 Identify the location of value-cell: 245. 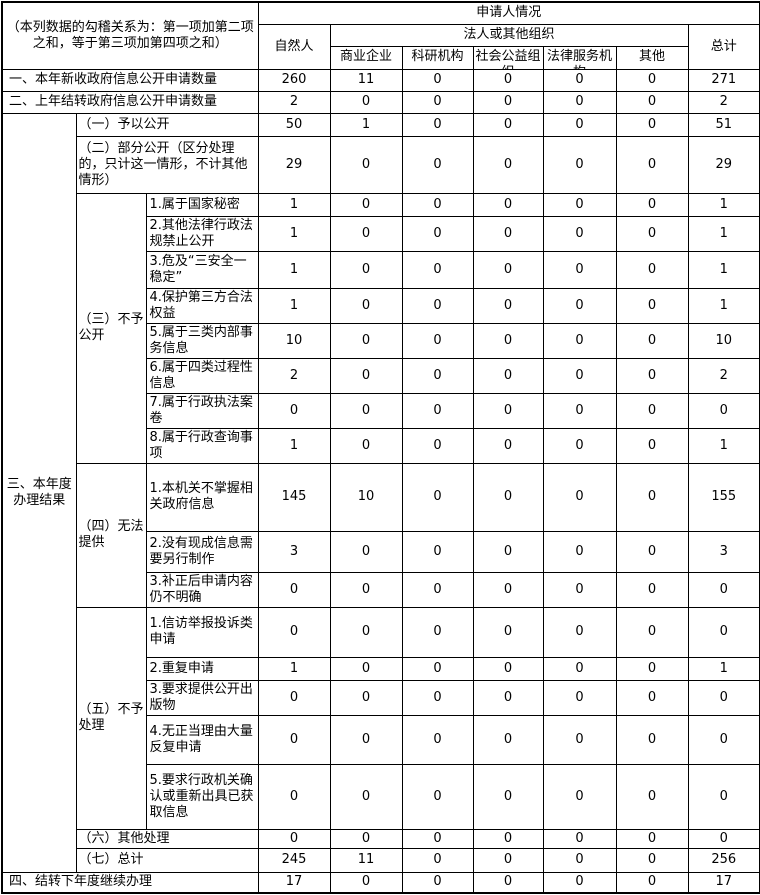
(294, 860).